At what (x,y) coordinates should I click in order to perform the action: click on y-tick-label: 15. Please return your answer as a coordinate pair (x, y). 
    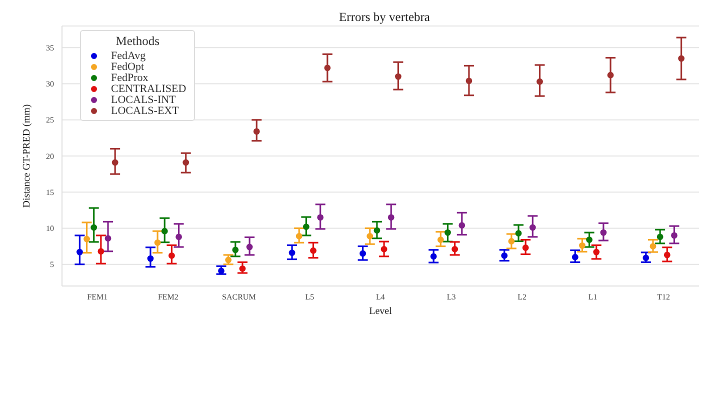
    Looking at the image, I should click on (50, 192).